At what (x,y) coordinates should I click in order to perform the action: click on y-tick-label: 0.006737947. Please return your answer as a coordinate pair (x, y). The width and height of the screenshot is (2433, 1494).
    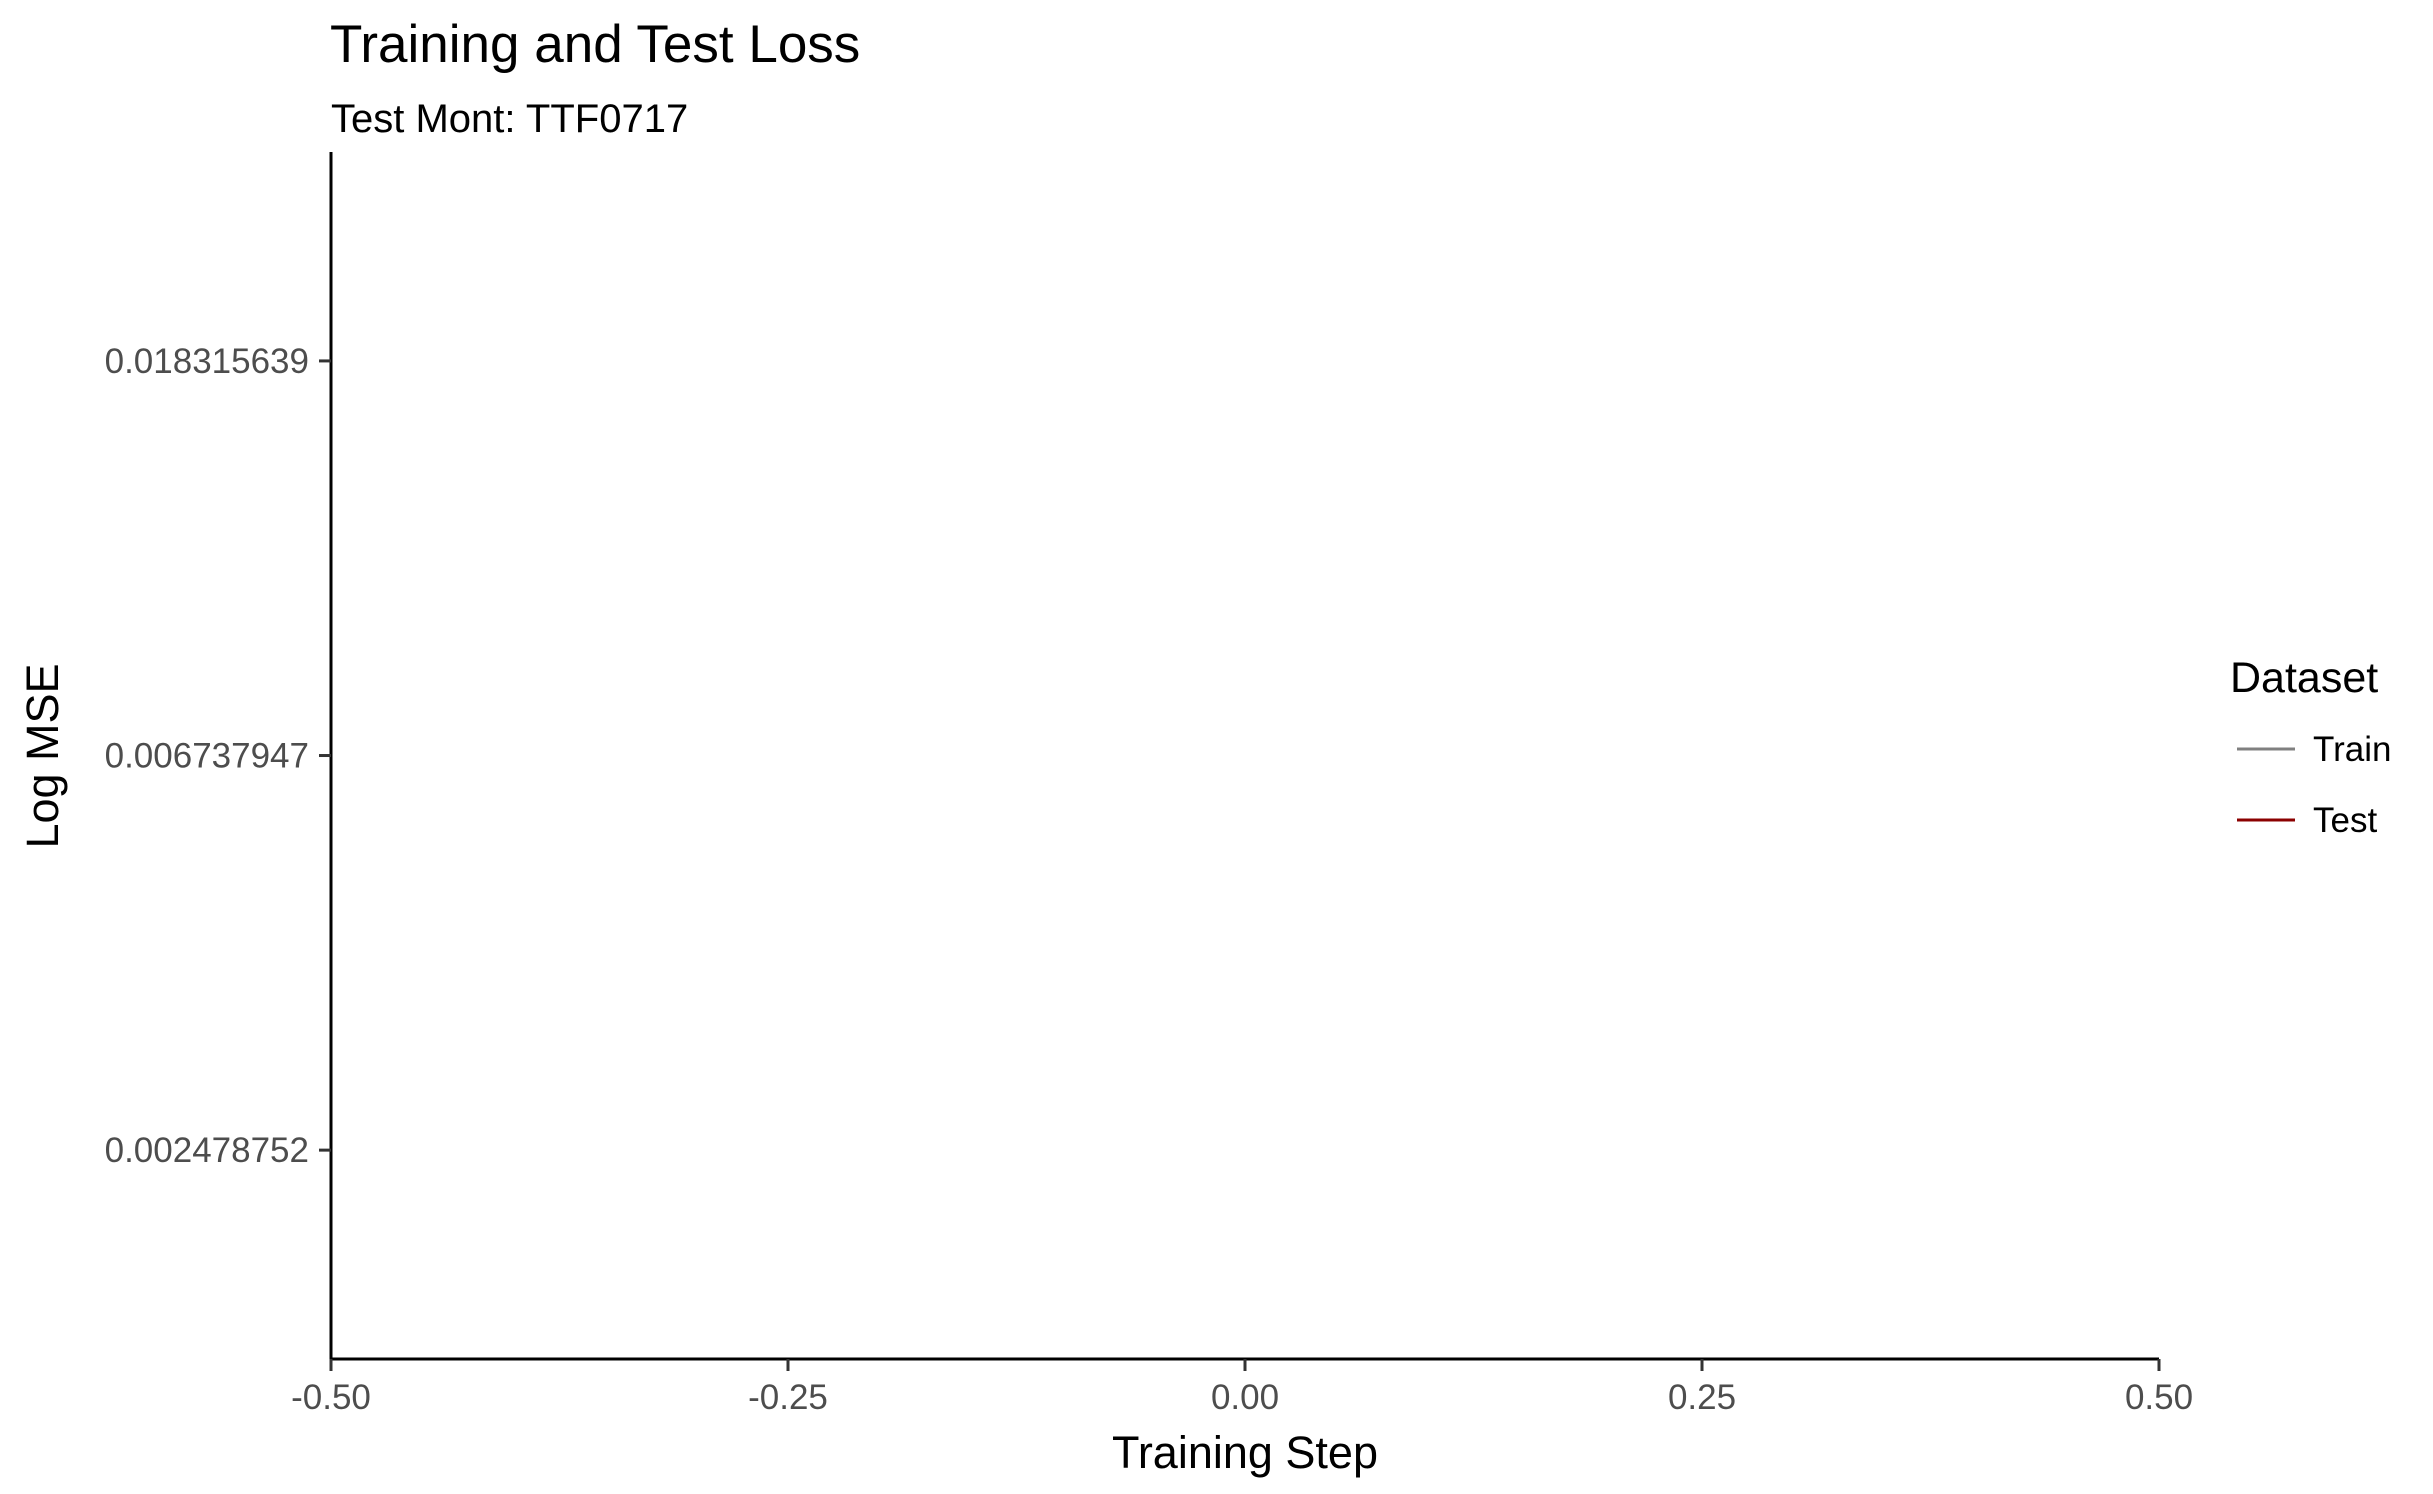
    Looking at the image, I should click on (207, 756).